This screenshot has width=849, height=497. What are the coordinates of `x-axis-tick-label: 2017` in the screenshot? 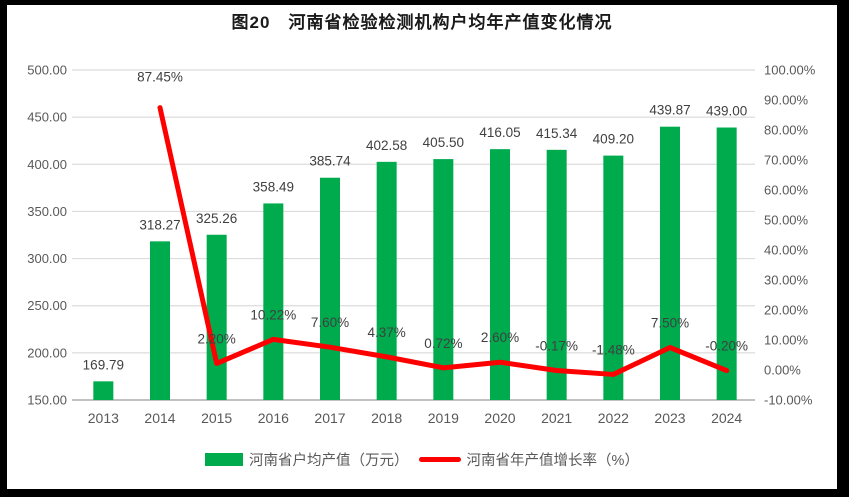 It's located at (329, 418).